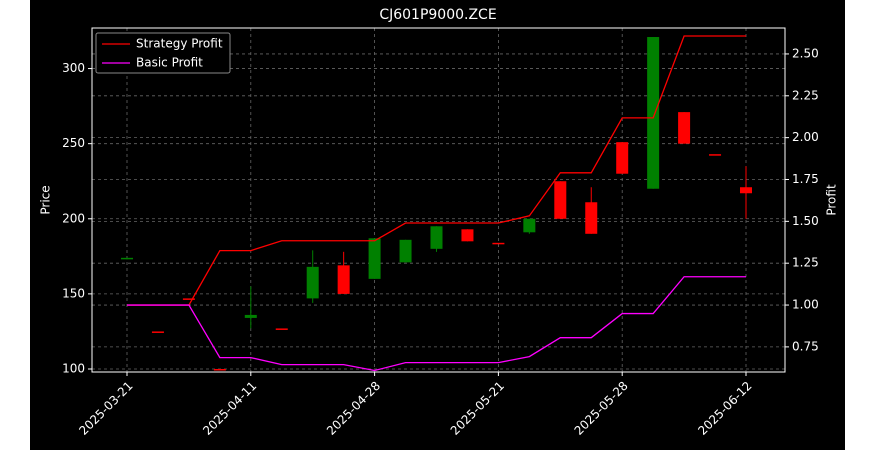 The width and height of the screenshot is (878, 450). What do you see at coordinates (73, 293) in the screenshot?
I see `y-tick-label: 150` at bounding box center [73, 293].